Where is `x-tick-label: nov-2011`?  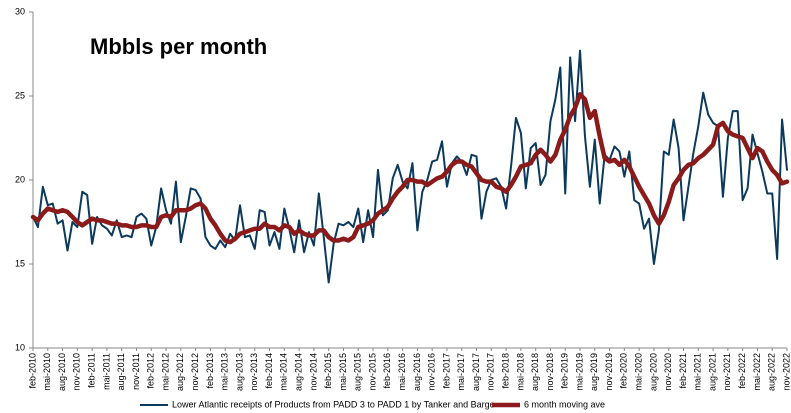 x-tick-label: nov-2011 is located at coordinates (136, 371).